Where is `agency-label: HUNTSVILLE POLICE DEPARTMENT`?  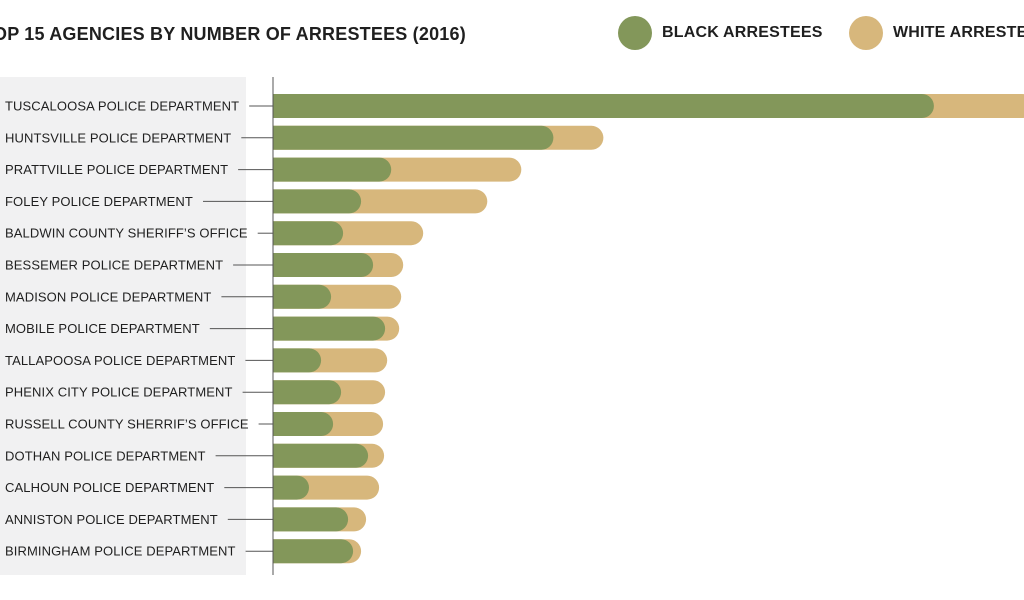
agency-label: HUNTSVILLE POLICE DEPARTMENT is located at coordinates (118, 137).